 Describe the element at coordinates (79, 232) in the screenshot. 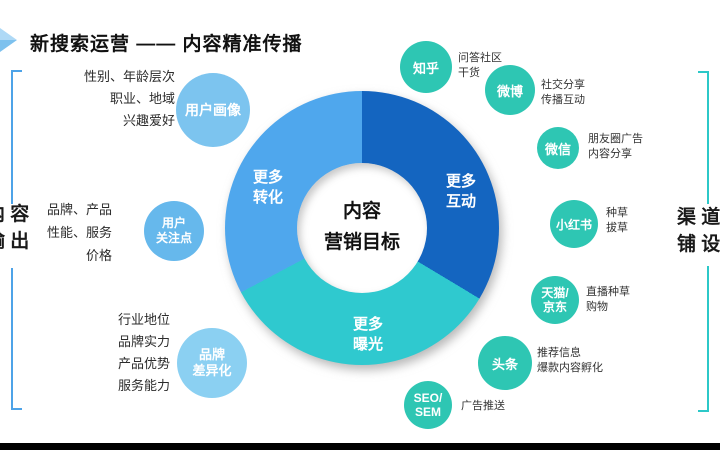

I see `user-concerns-notes: 品牌、产品 性能、服务 价格` at that location.